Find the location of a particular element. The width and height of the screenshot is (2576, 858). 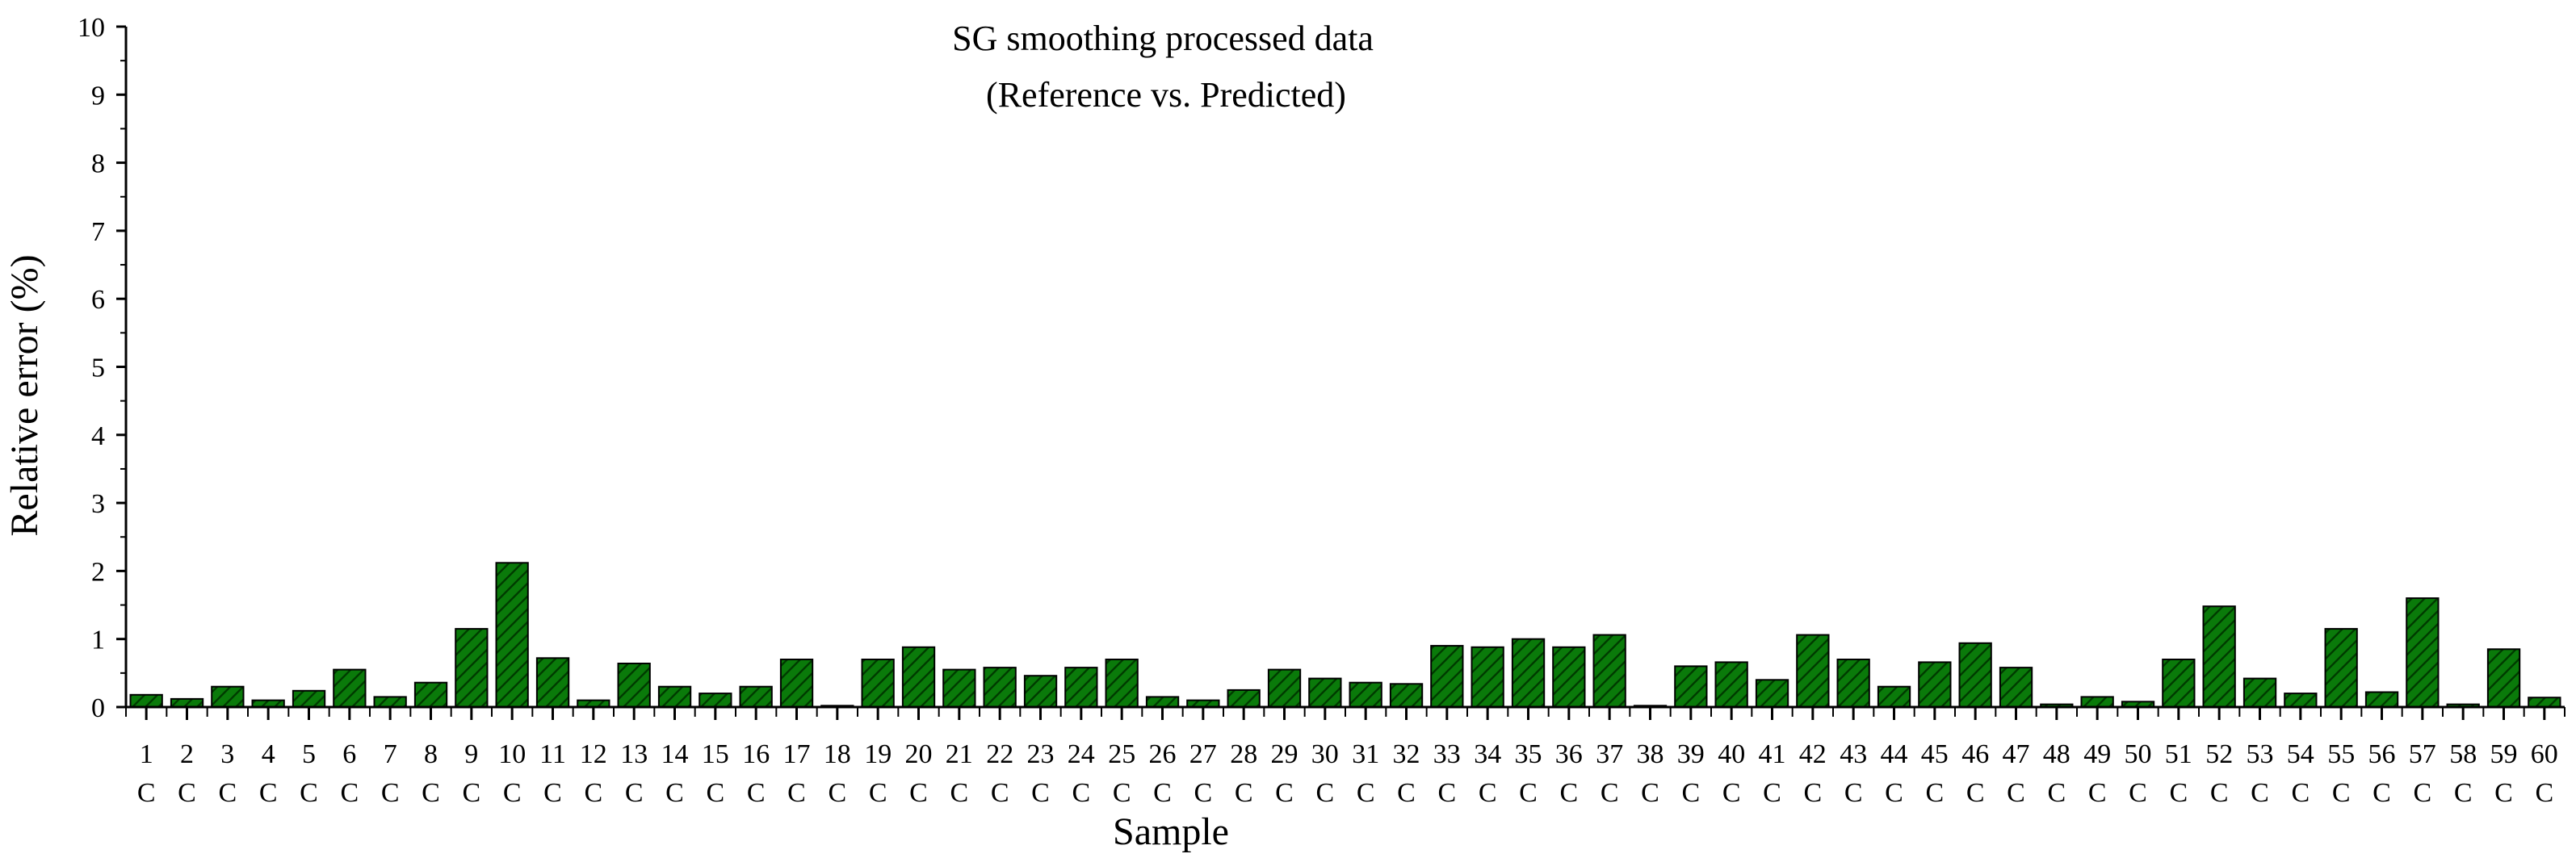

x-axis-label: Sample is located at coordinates (1171, 831).